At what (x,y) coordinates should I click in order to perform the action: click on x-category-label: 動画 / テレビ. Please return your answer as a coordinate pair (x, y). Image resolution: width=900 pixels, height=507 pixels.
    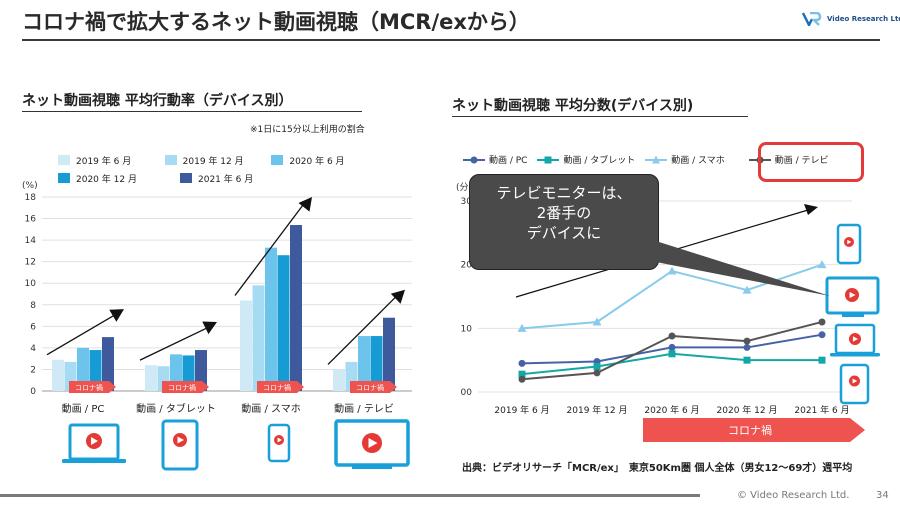
    Looking at the image, I should click on (364, 408).